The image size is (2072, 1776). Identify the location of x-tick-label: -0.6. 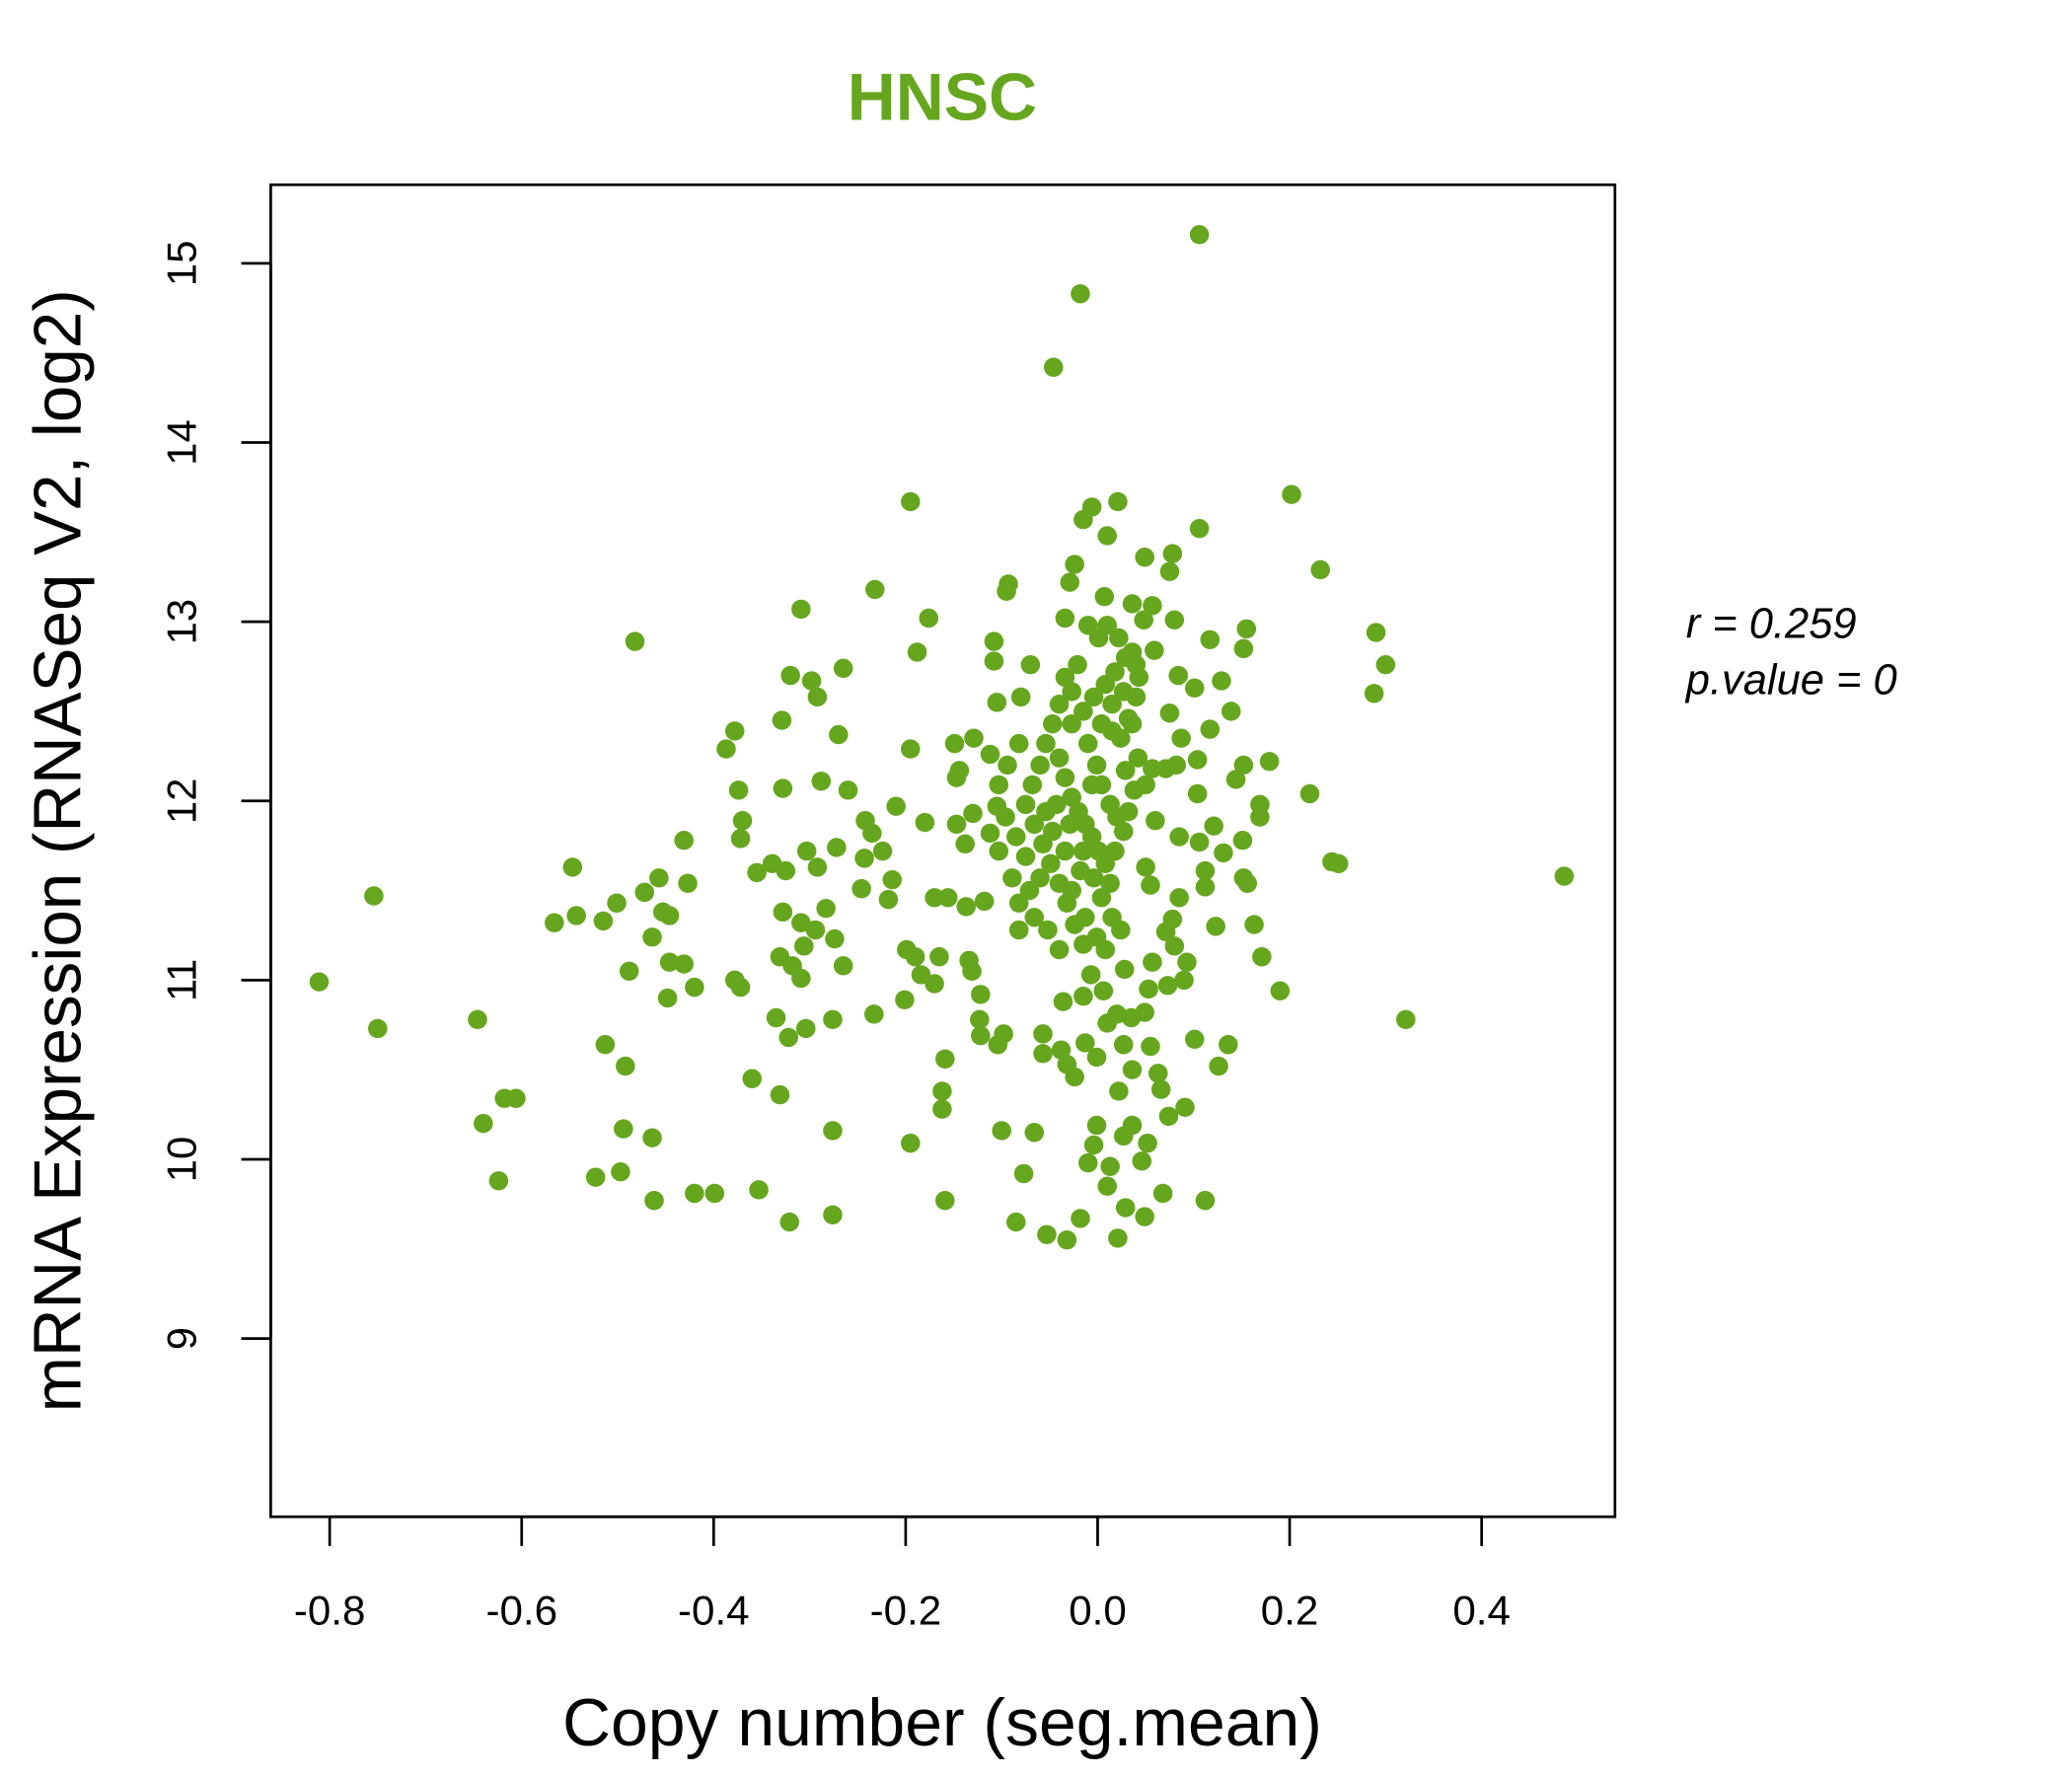
(521, 1611).